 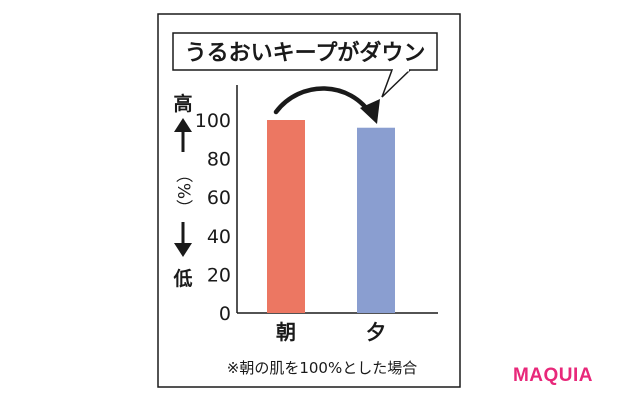 What do you see at coordinates (324, 102) in the screenshot?
I see `transition-arrow-icon` at bounding box center [324, 102].